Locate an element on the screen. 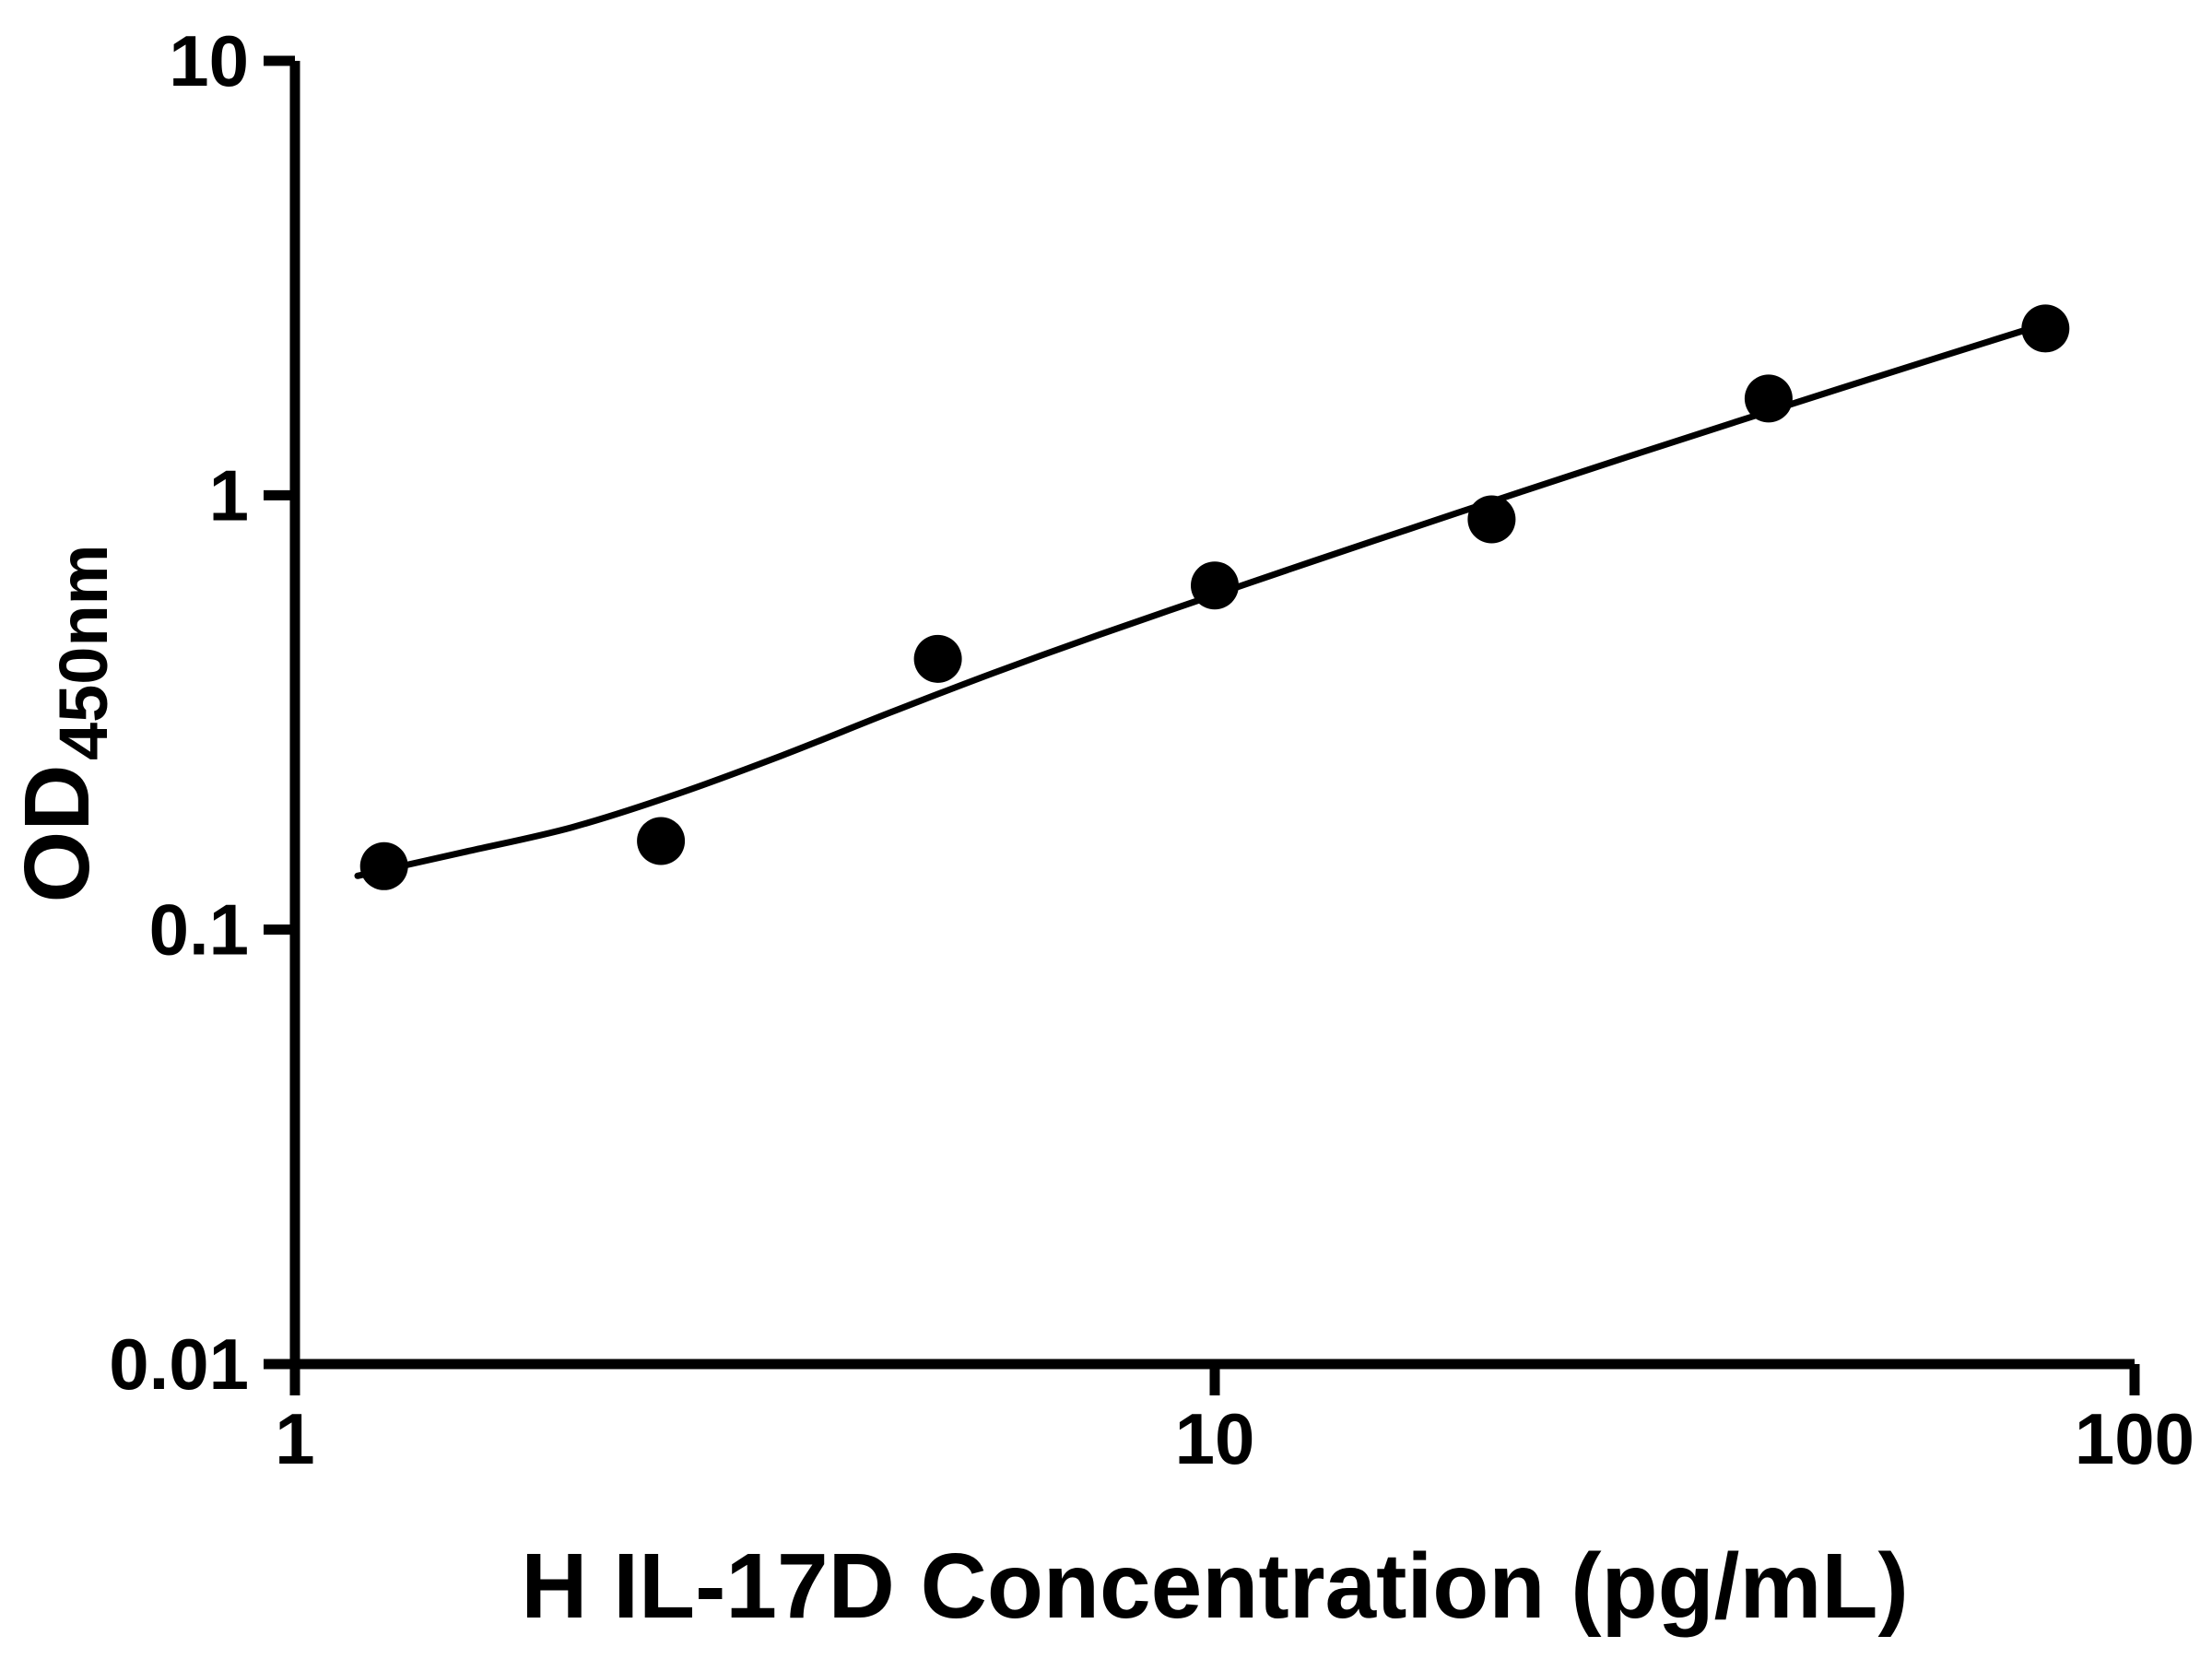  x-axis-title: H IL-17D Concentration (pg/mL) is located at coordinates (1215, 1586).